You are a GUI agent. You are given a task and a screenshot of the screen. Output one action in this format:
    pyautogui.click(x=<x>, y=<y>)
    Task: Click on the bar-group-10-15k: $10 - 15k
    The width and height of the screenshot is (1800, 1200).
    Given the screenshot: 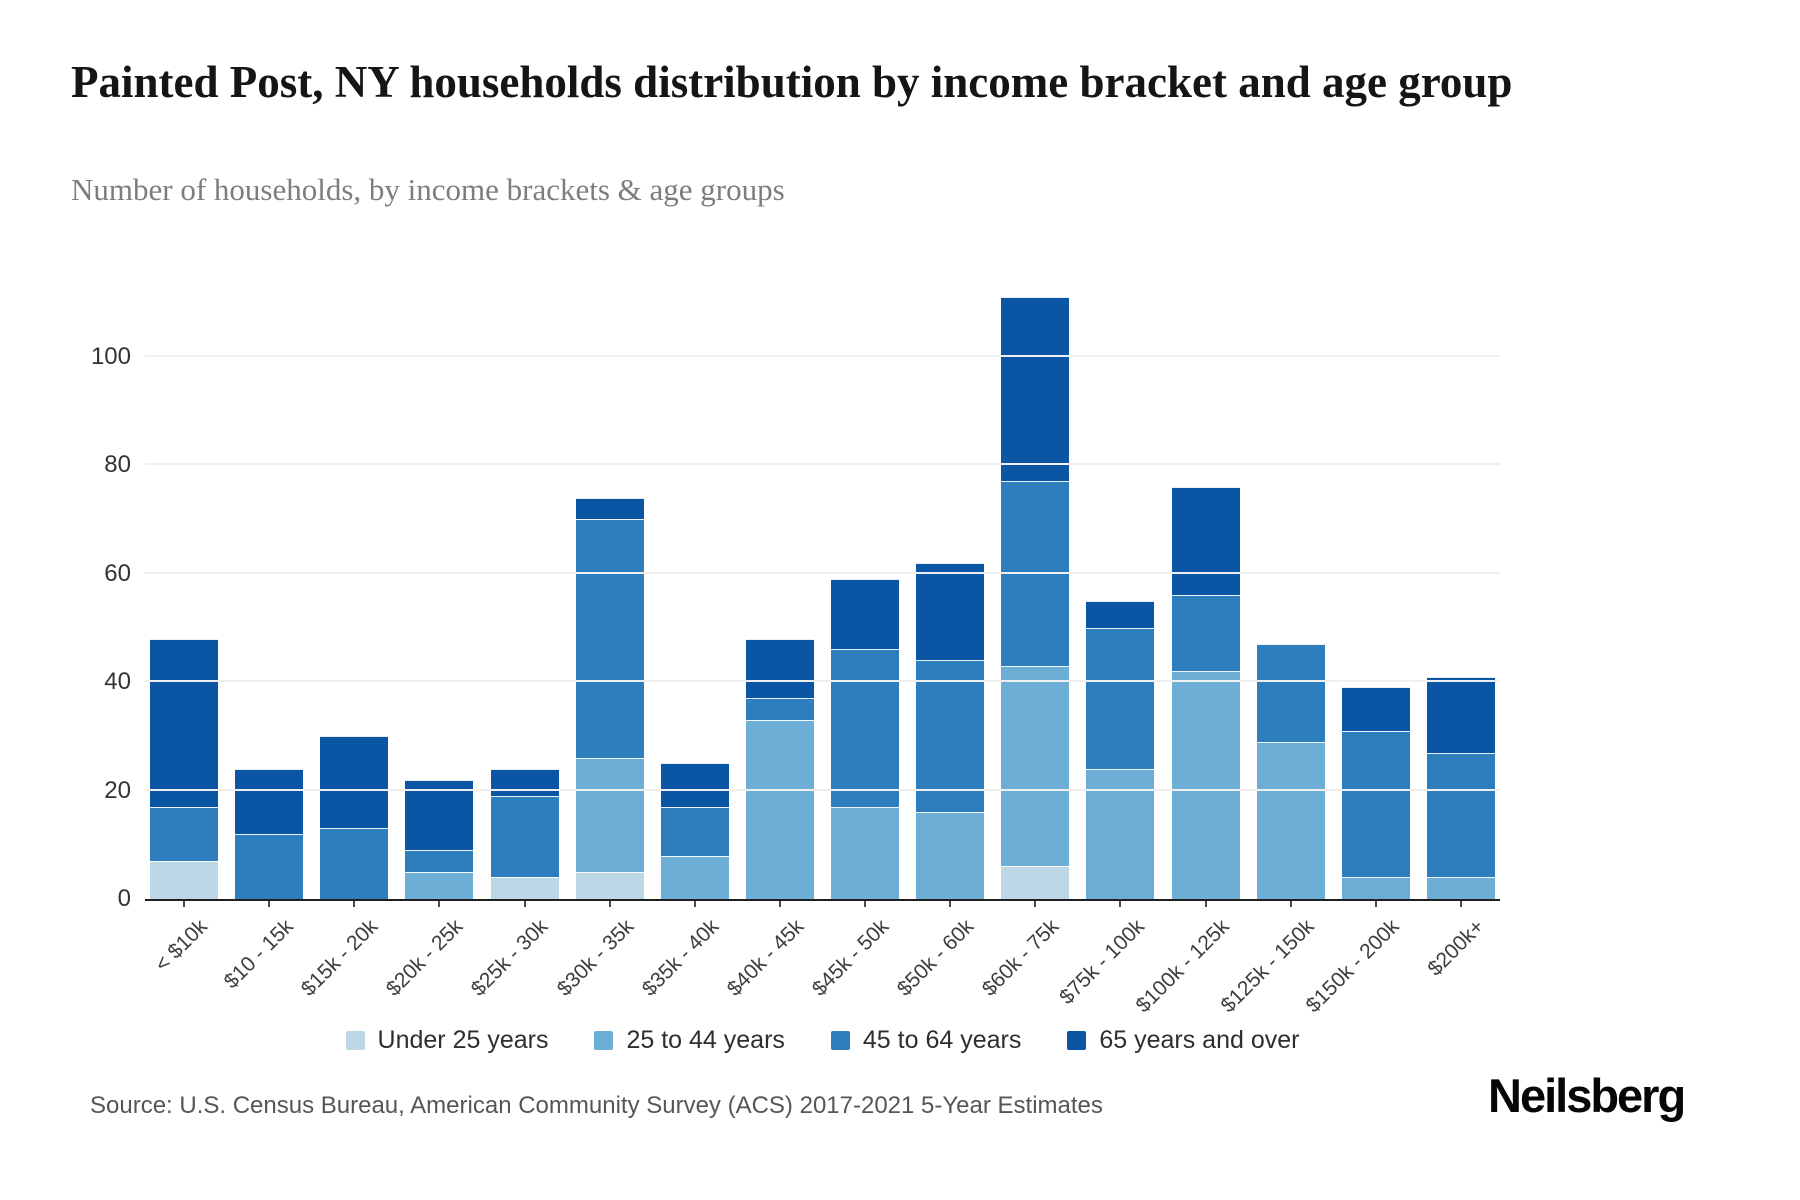 What is the action you would take?
    pyautogui.click(x=261, y=642)
    